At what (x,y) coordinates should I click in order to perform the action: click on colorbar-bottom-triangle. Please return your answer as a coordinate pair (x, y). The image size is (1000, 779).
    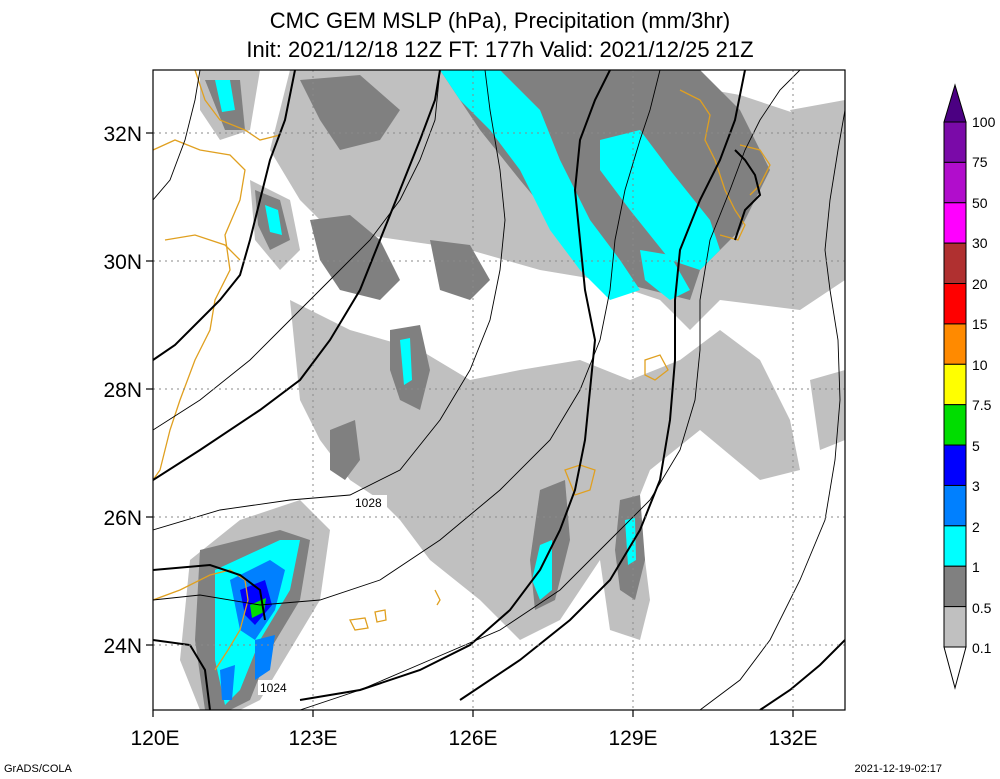
    Looking at the image, I should click on (955, 668).